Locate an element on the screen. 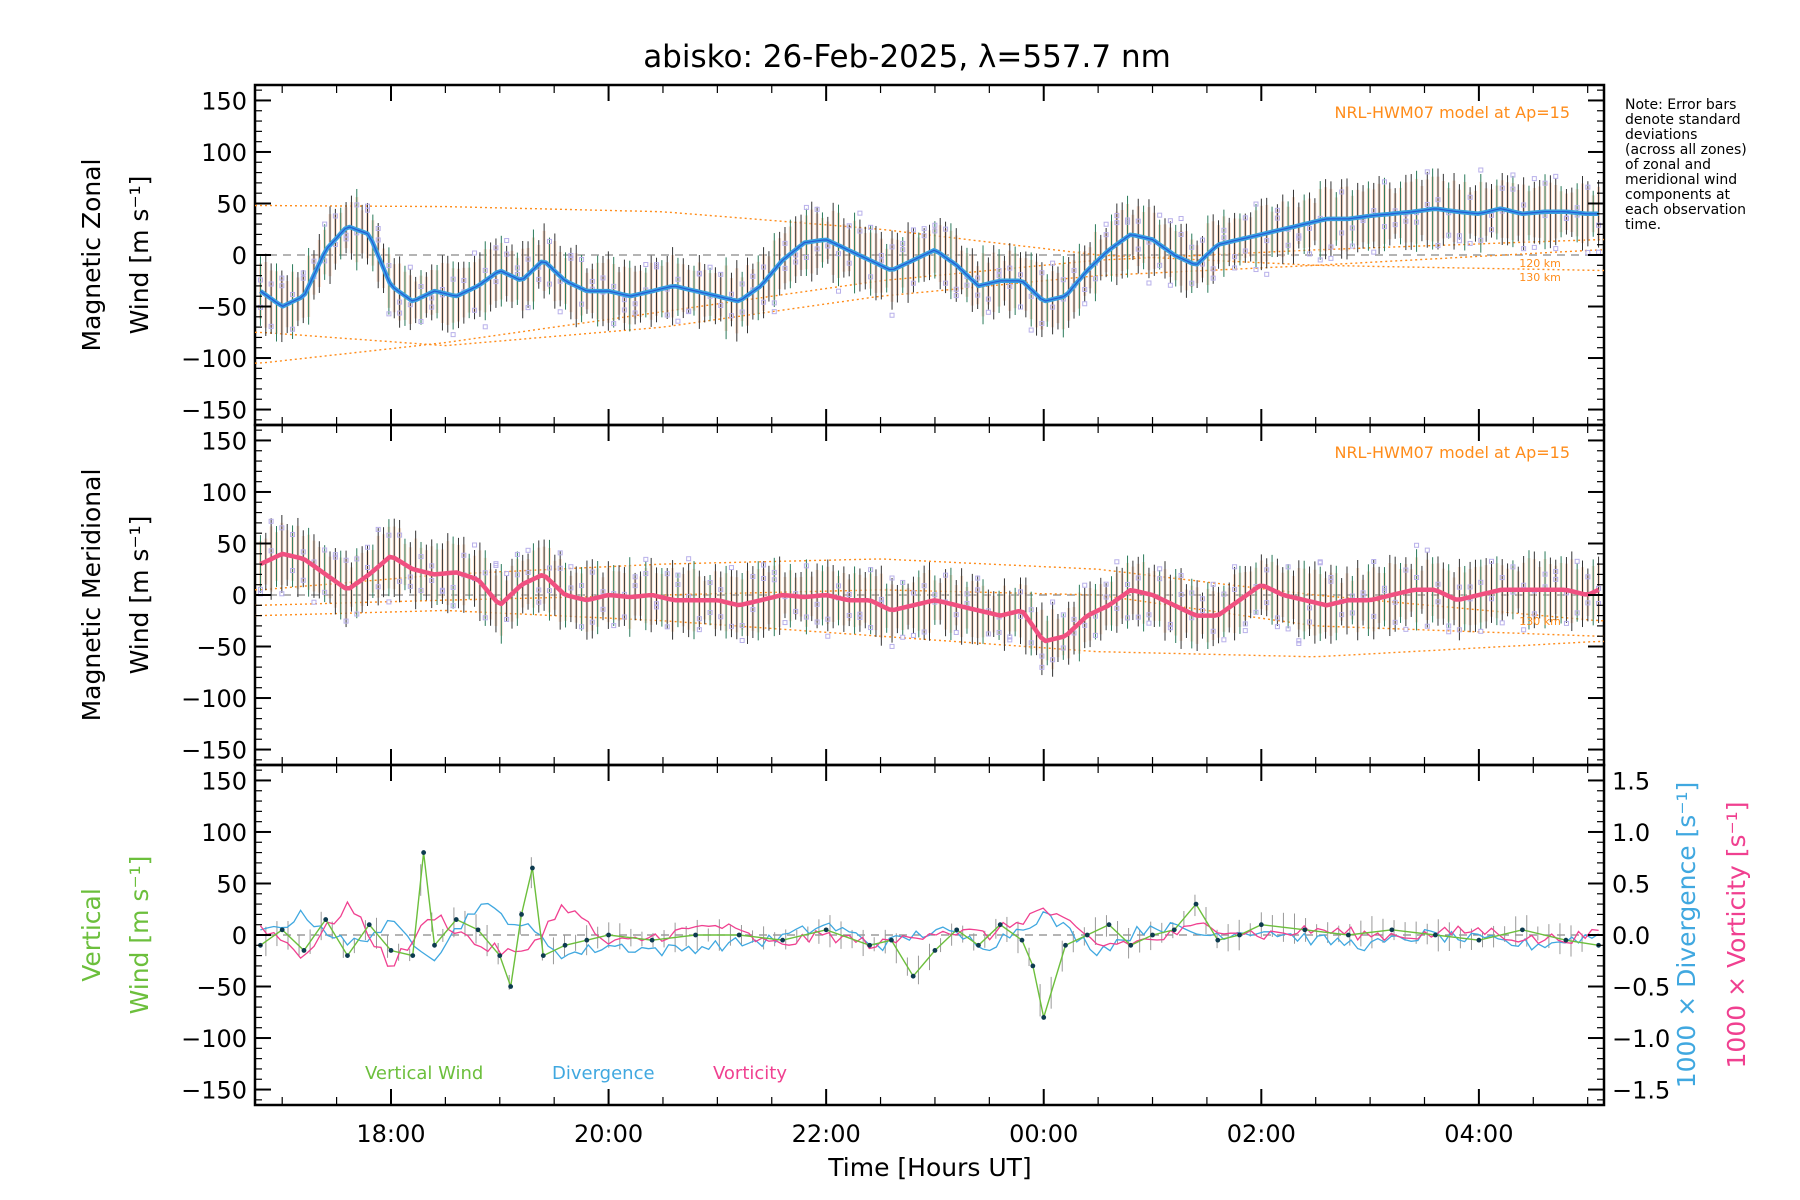 The image size is (1800, 1200). y-tick-label: 0 is located at coordinates (239, 936).